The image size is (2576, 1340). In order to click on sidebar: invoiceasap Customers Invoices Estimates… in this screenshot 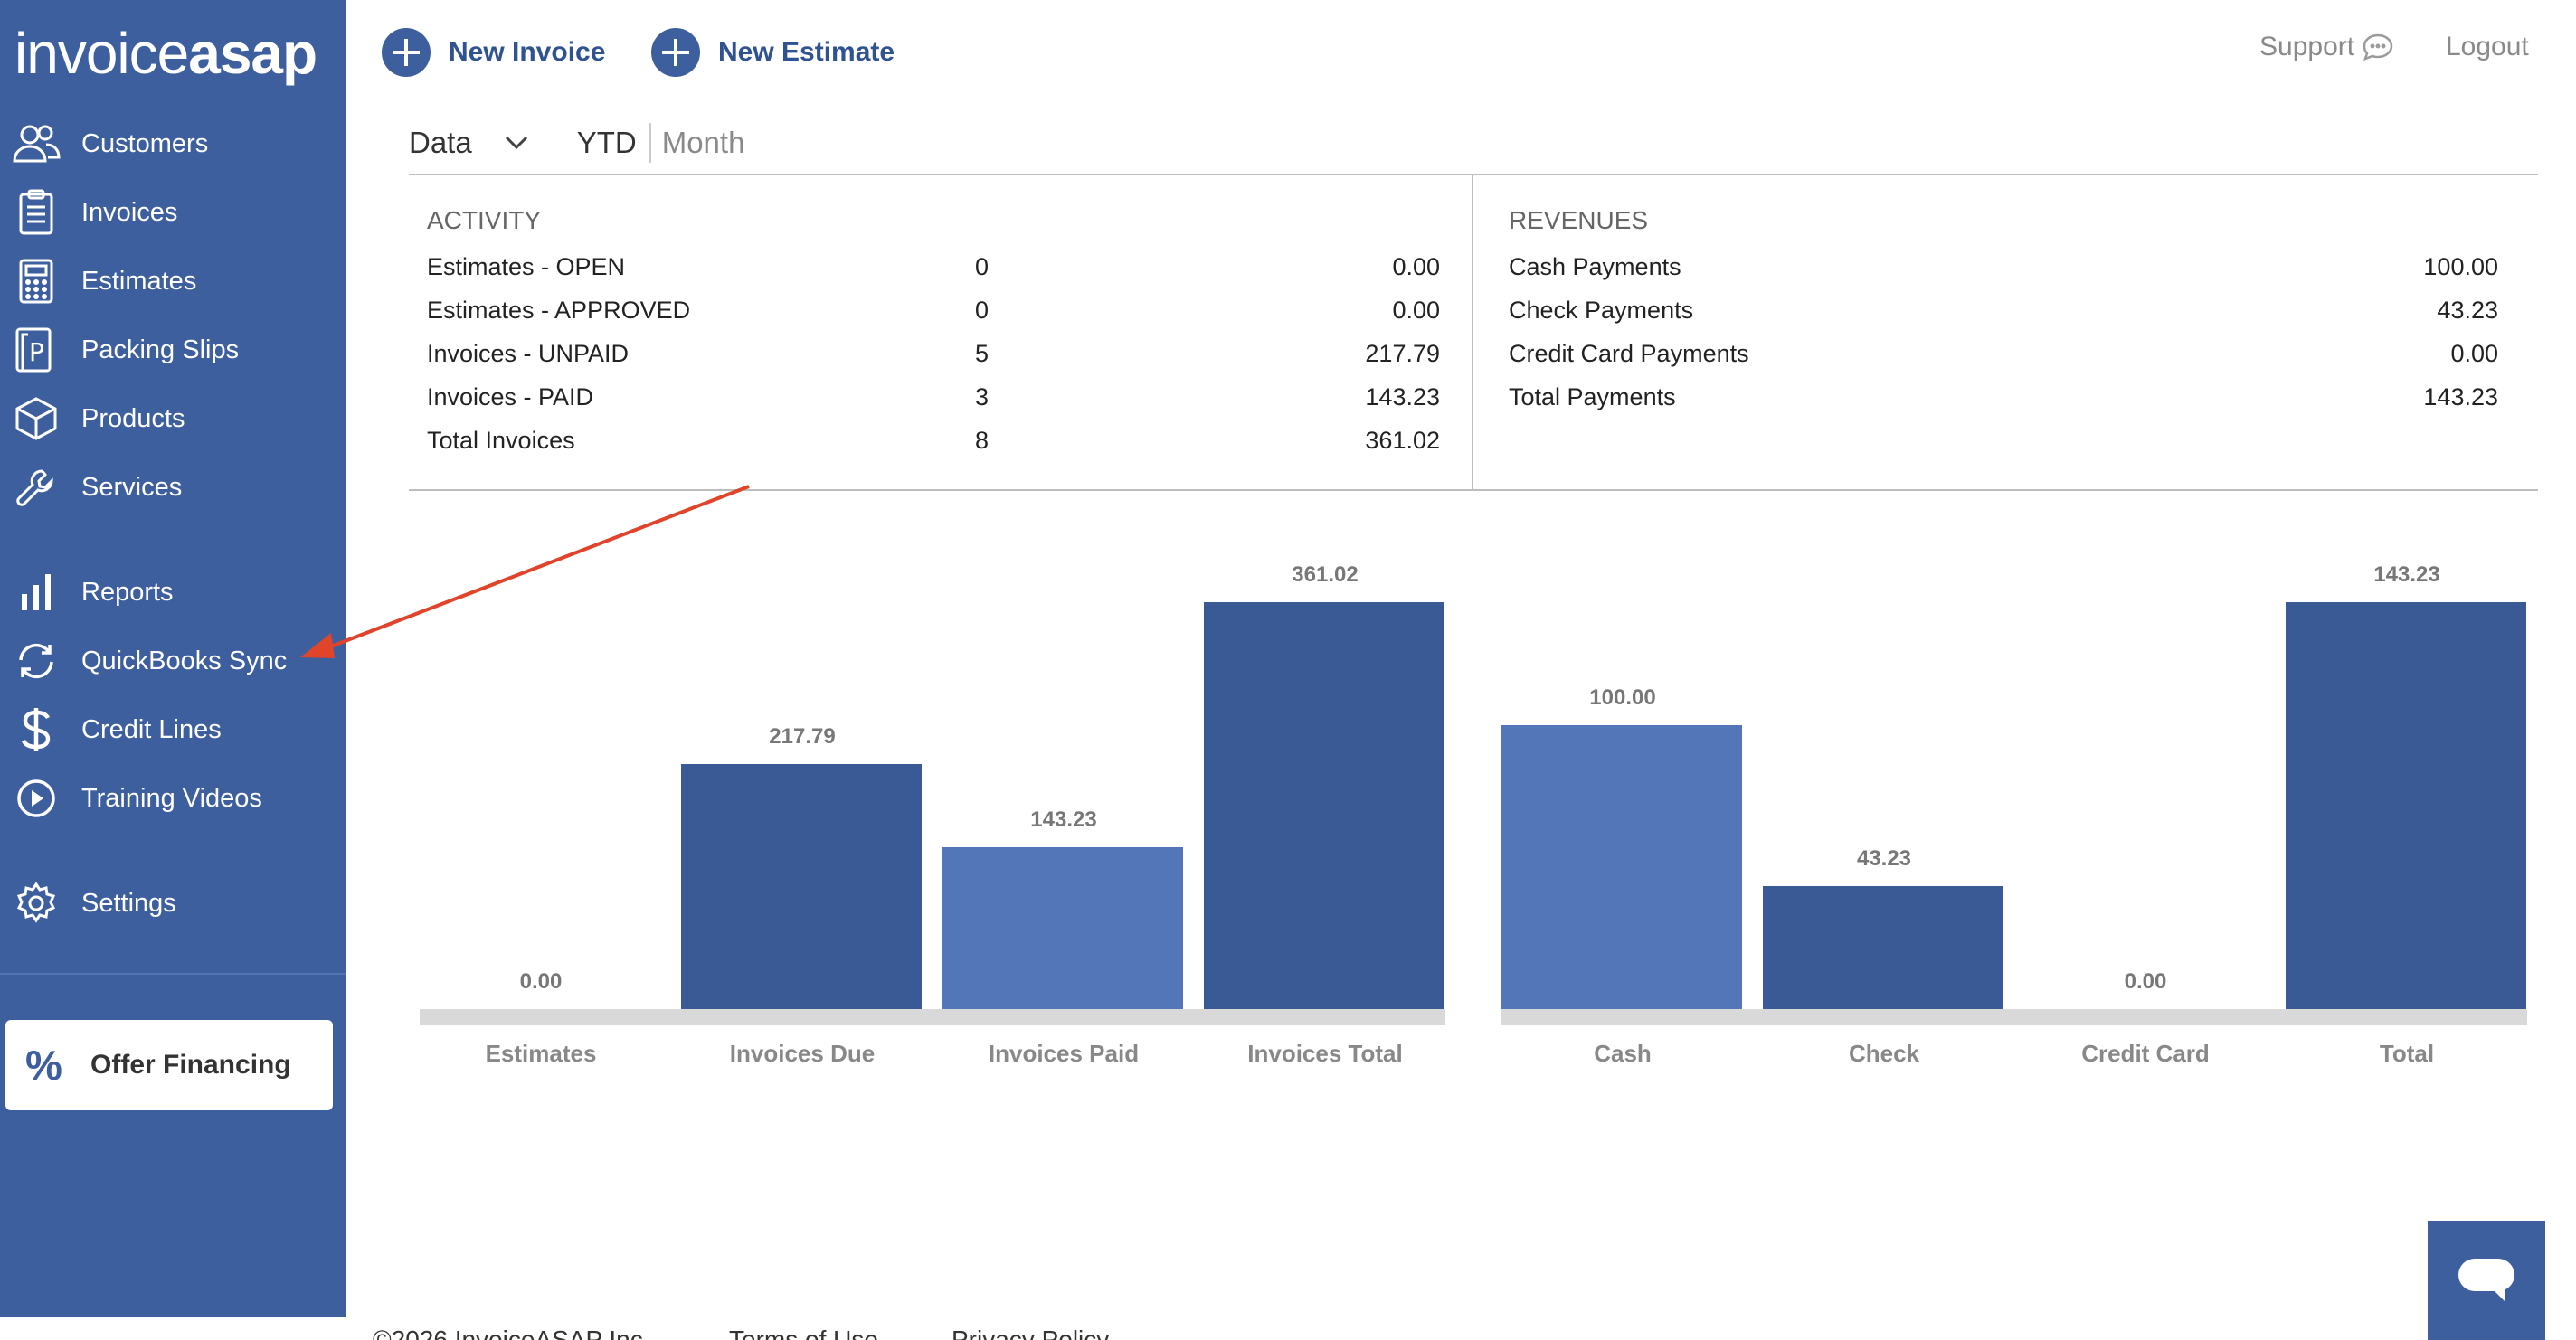, I will do `click(173, 658)`.